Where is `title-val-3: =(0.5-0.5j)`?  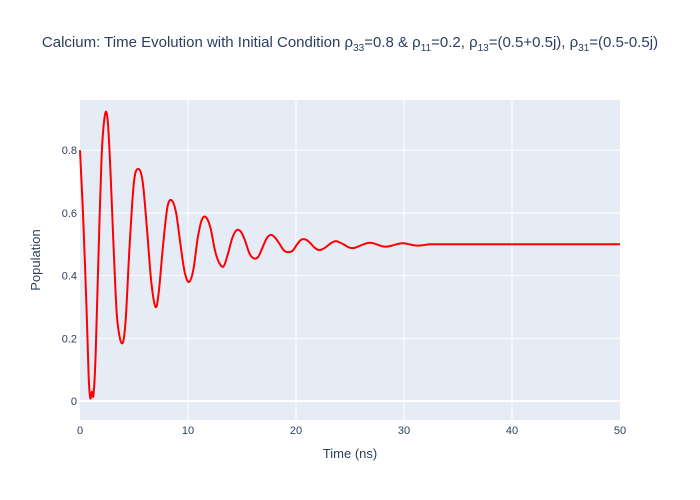 title-val-3: =(0.5-0.5j) is located at coordinates (624, 42).